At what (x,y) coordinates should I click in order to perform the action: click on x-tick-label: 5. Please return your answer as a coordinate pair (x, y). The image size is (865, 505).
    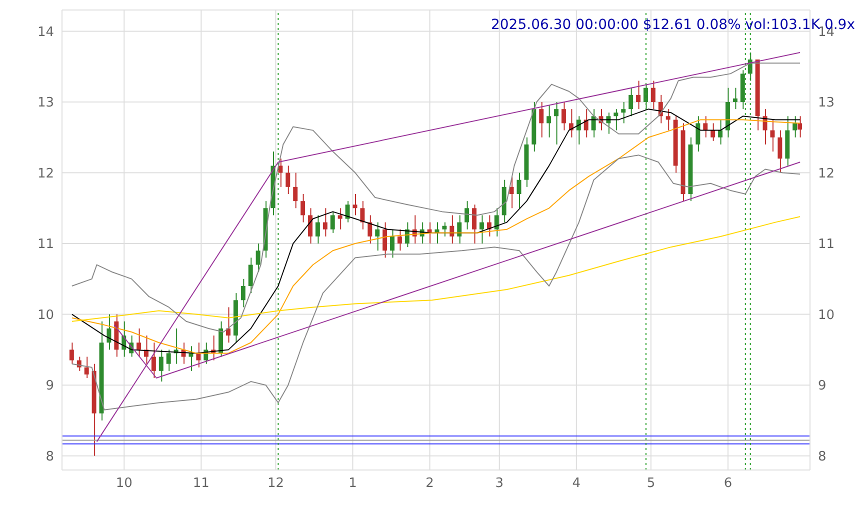
    Looking at the image, I should click on (651, 484).